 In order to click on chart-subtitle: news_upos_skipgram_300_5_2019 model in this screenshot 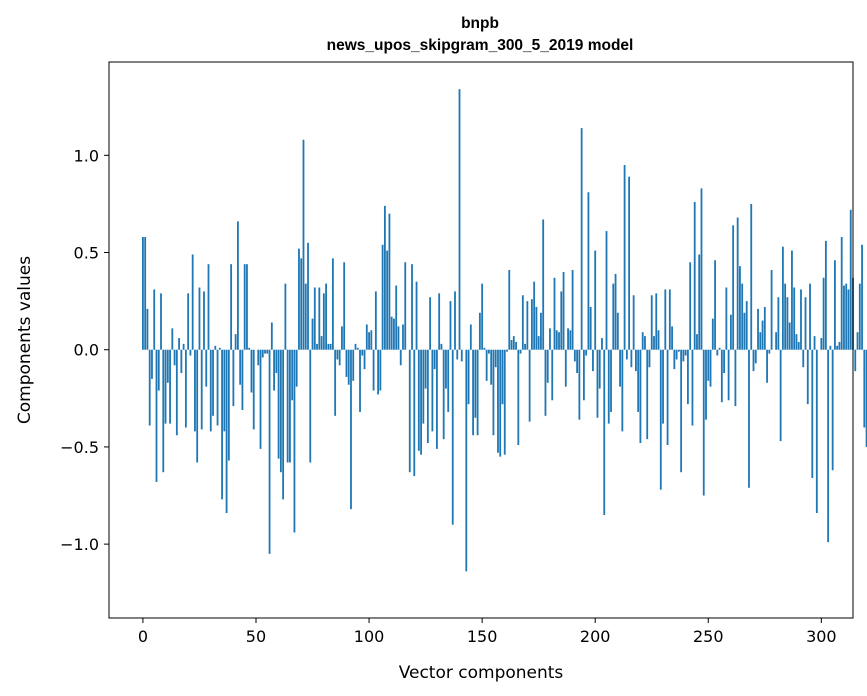, I will do `click(480, 45)`.